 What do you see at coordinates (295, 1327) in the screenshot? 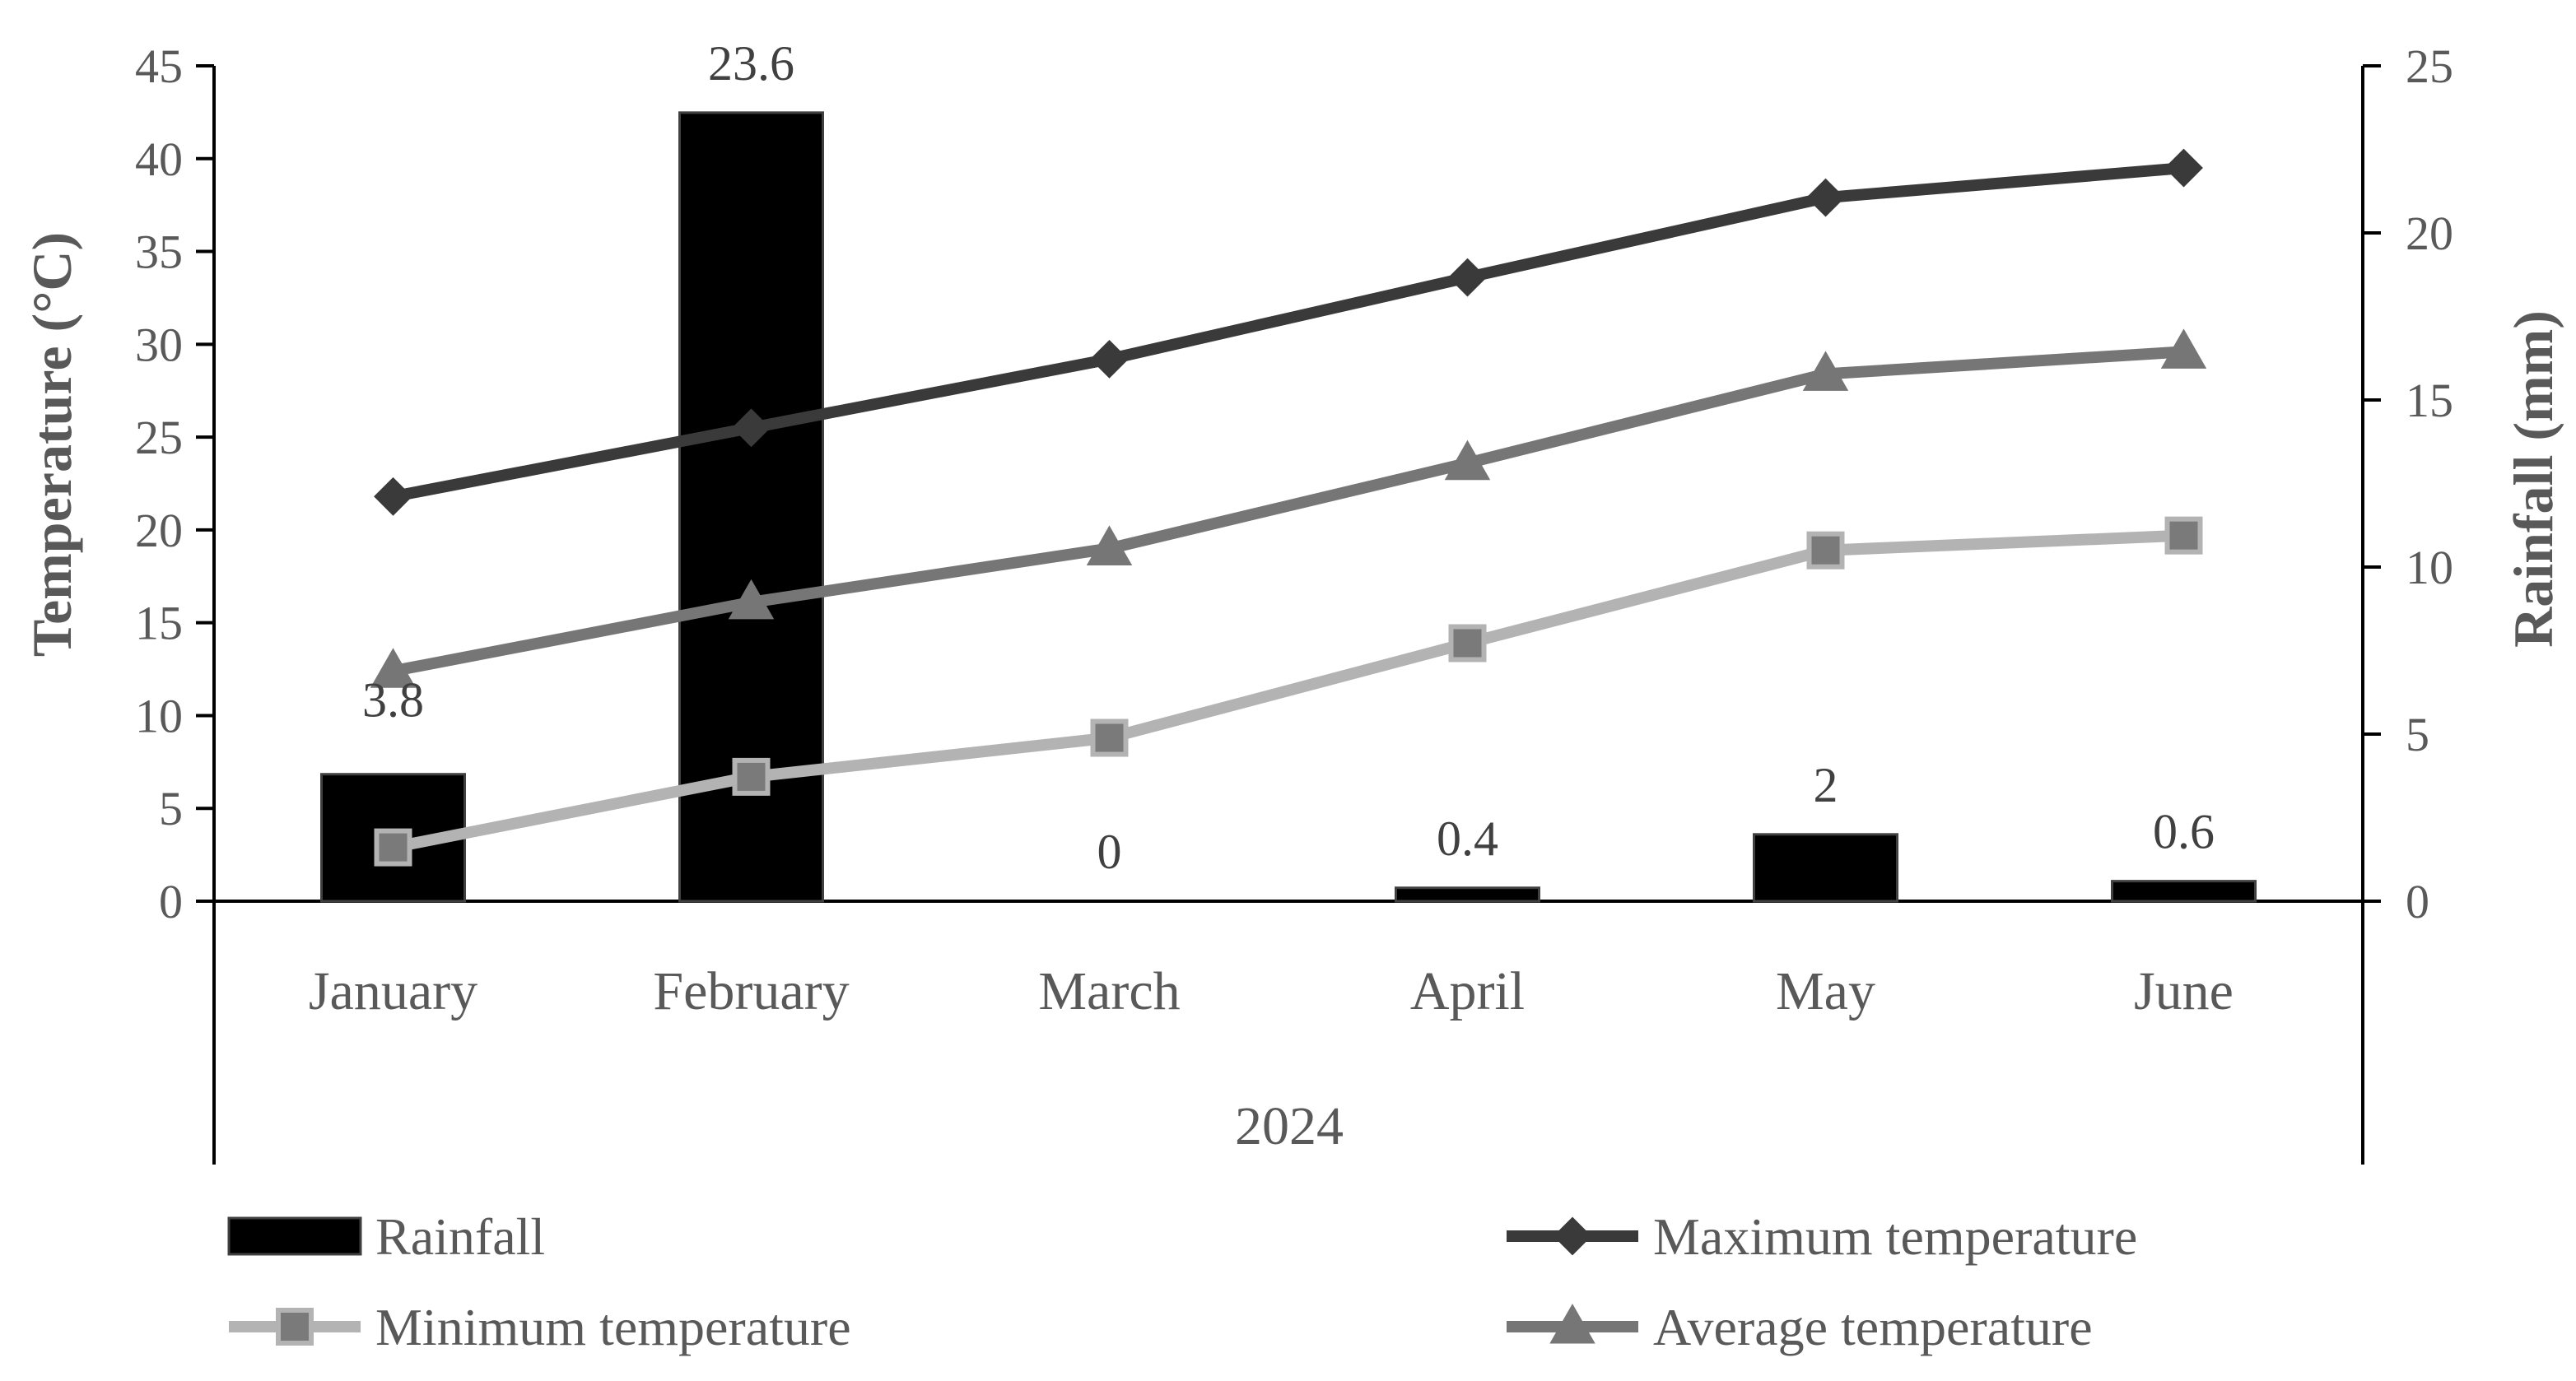
I see `legend-marker-minimum-temperature` at bounding box center [295, 1327].